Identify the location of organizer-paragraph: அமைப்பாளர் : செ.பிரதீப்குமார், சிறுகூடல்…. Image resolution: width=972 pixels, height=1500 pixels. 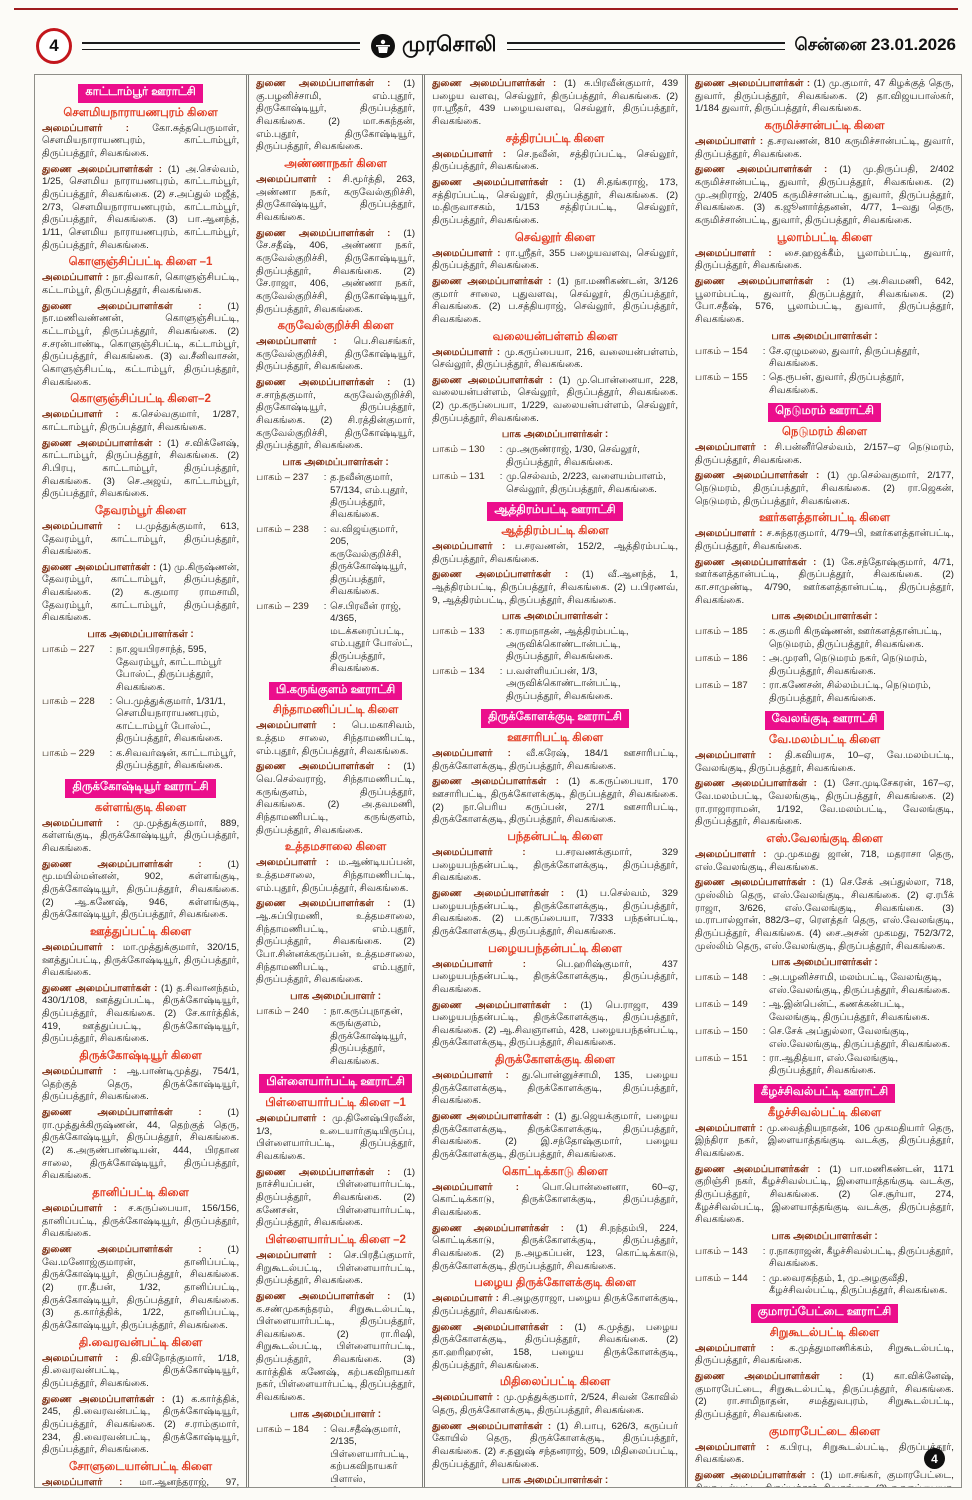
(335, 1269).